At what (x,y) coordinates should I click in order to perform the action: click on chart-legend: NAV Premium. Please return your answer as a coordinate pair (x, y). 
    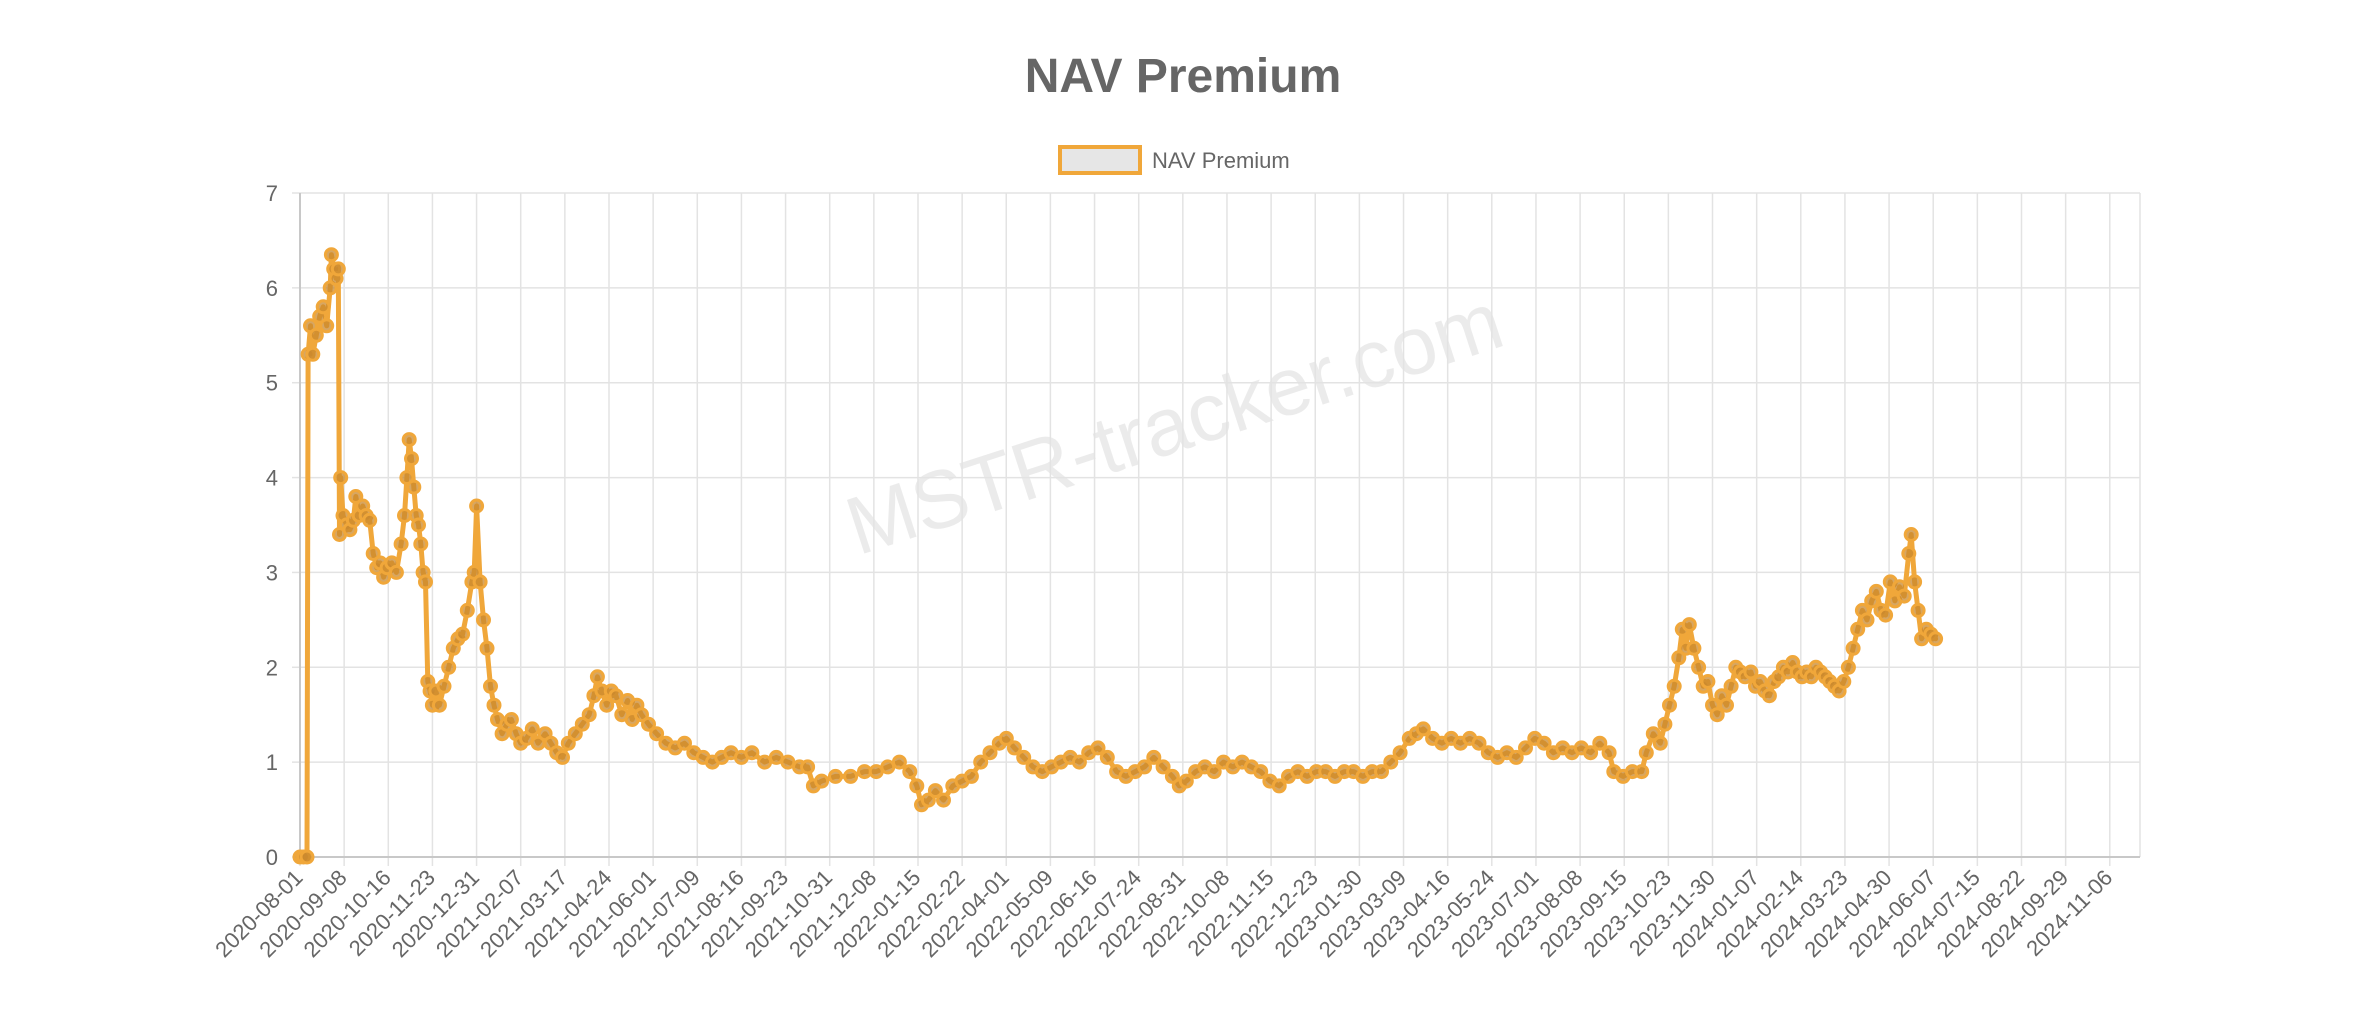
    Looking at the image, I should click on (1174, 160).